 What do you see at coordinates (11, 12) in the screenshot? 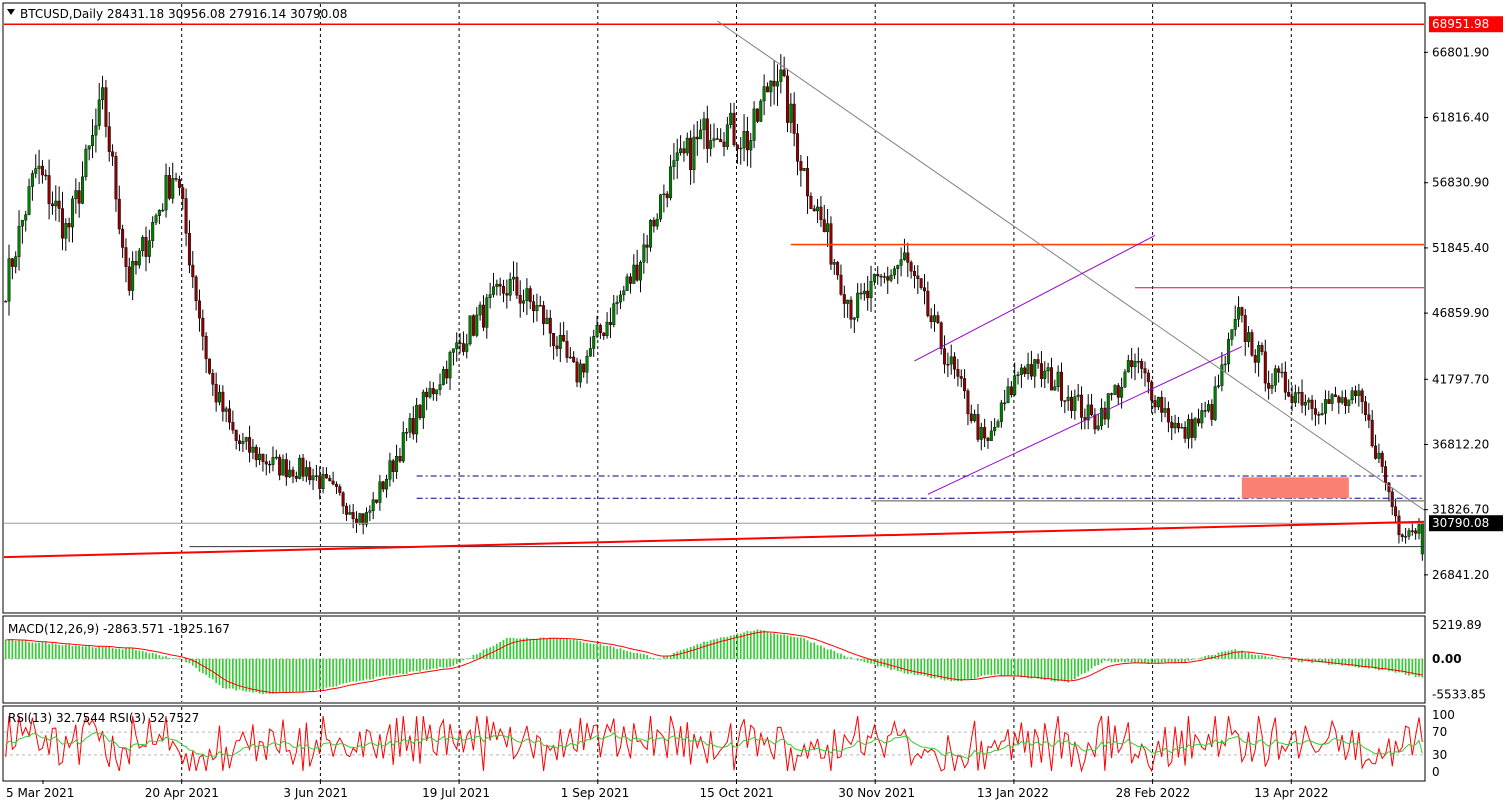
I see `collapse-triangle-icon` at bounding box center [11, 12].